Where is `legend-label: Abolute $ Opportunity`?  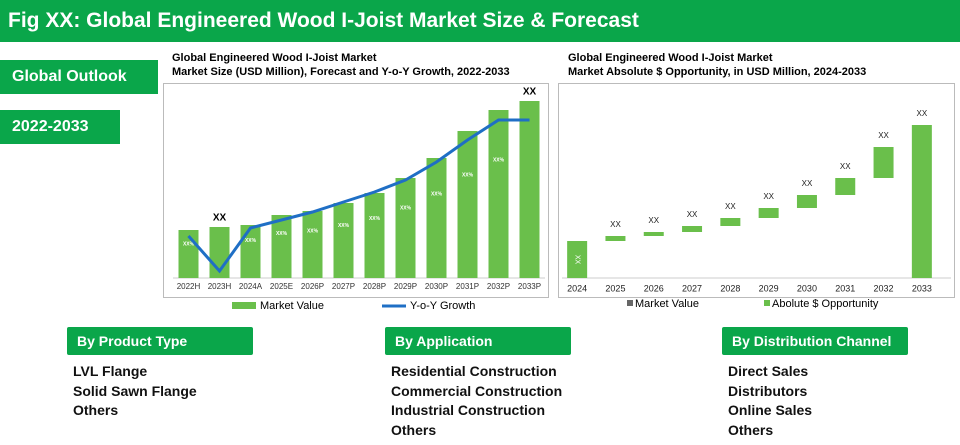 legend-label: Abolute $ Opportunity is located at coordinates (825, 304).